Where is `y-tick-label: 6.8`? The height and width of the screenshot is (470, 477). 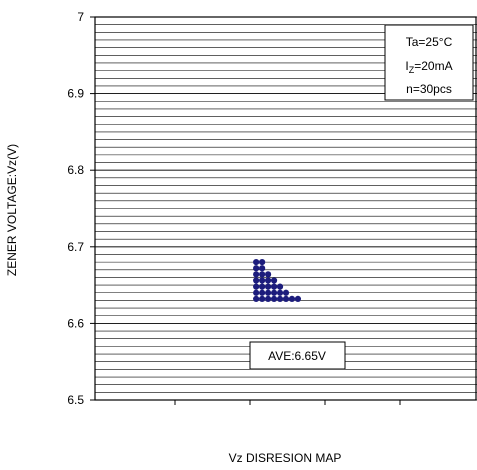
y-tick-label: 6.8 is located at coordinates (75, 170).